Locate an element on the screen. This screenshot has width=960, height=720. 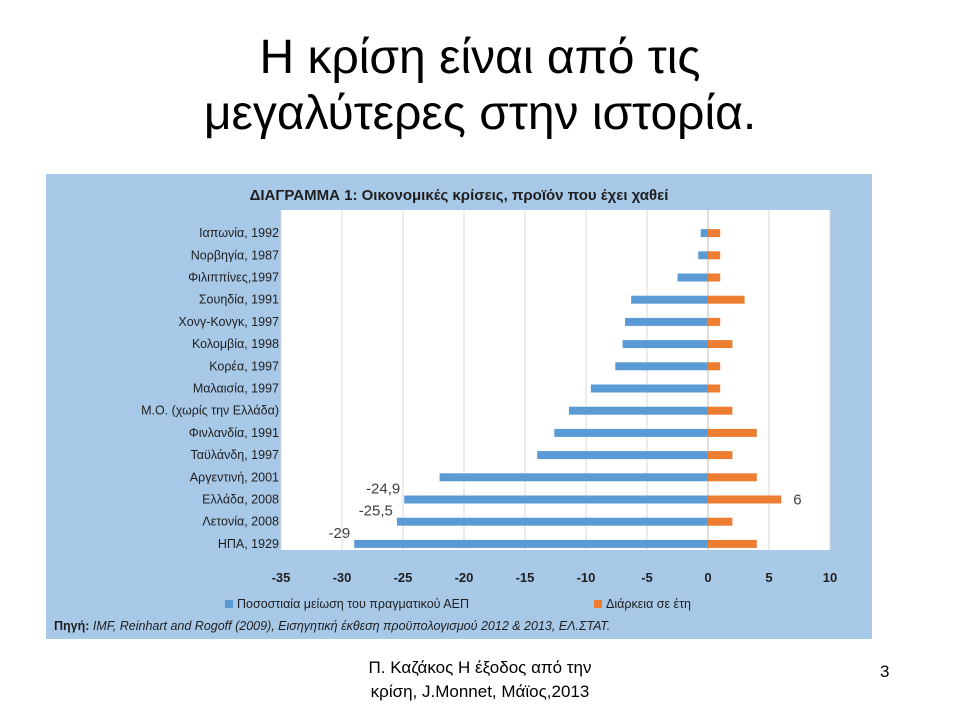
x-tick-label: -25 is located at coordinates (403, 577).